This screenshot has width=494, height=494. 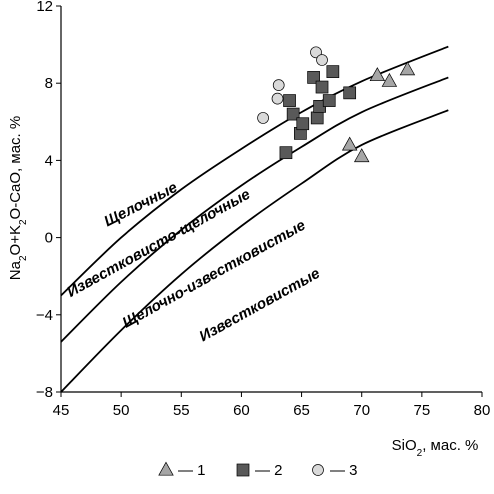 I want to click on y-tick-label: 12, so click(x=44, y=7).